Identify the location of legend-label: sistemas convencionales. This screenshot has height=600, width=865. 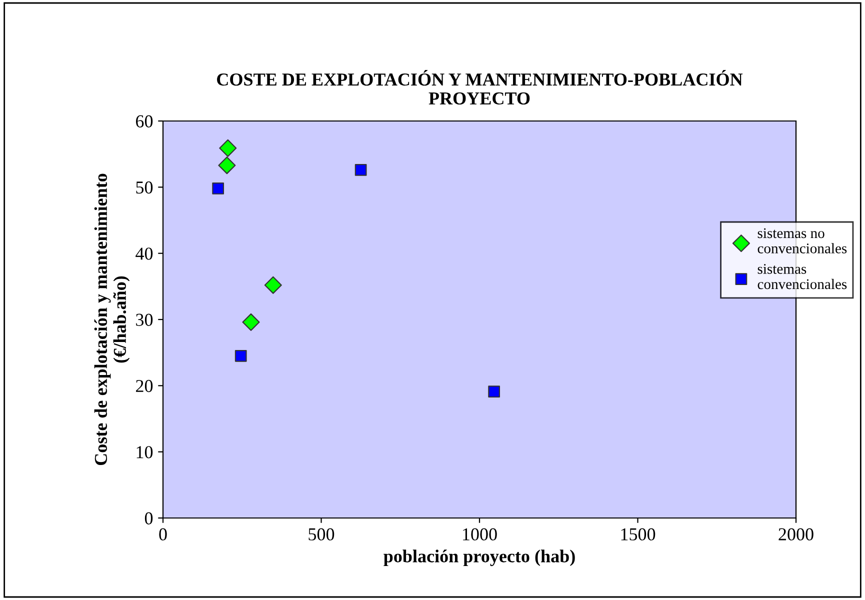
(802, 277).